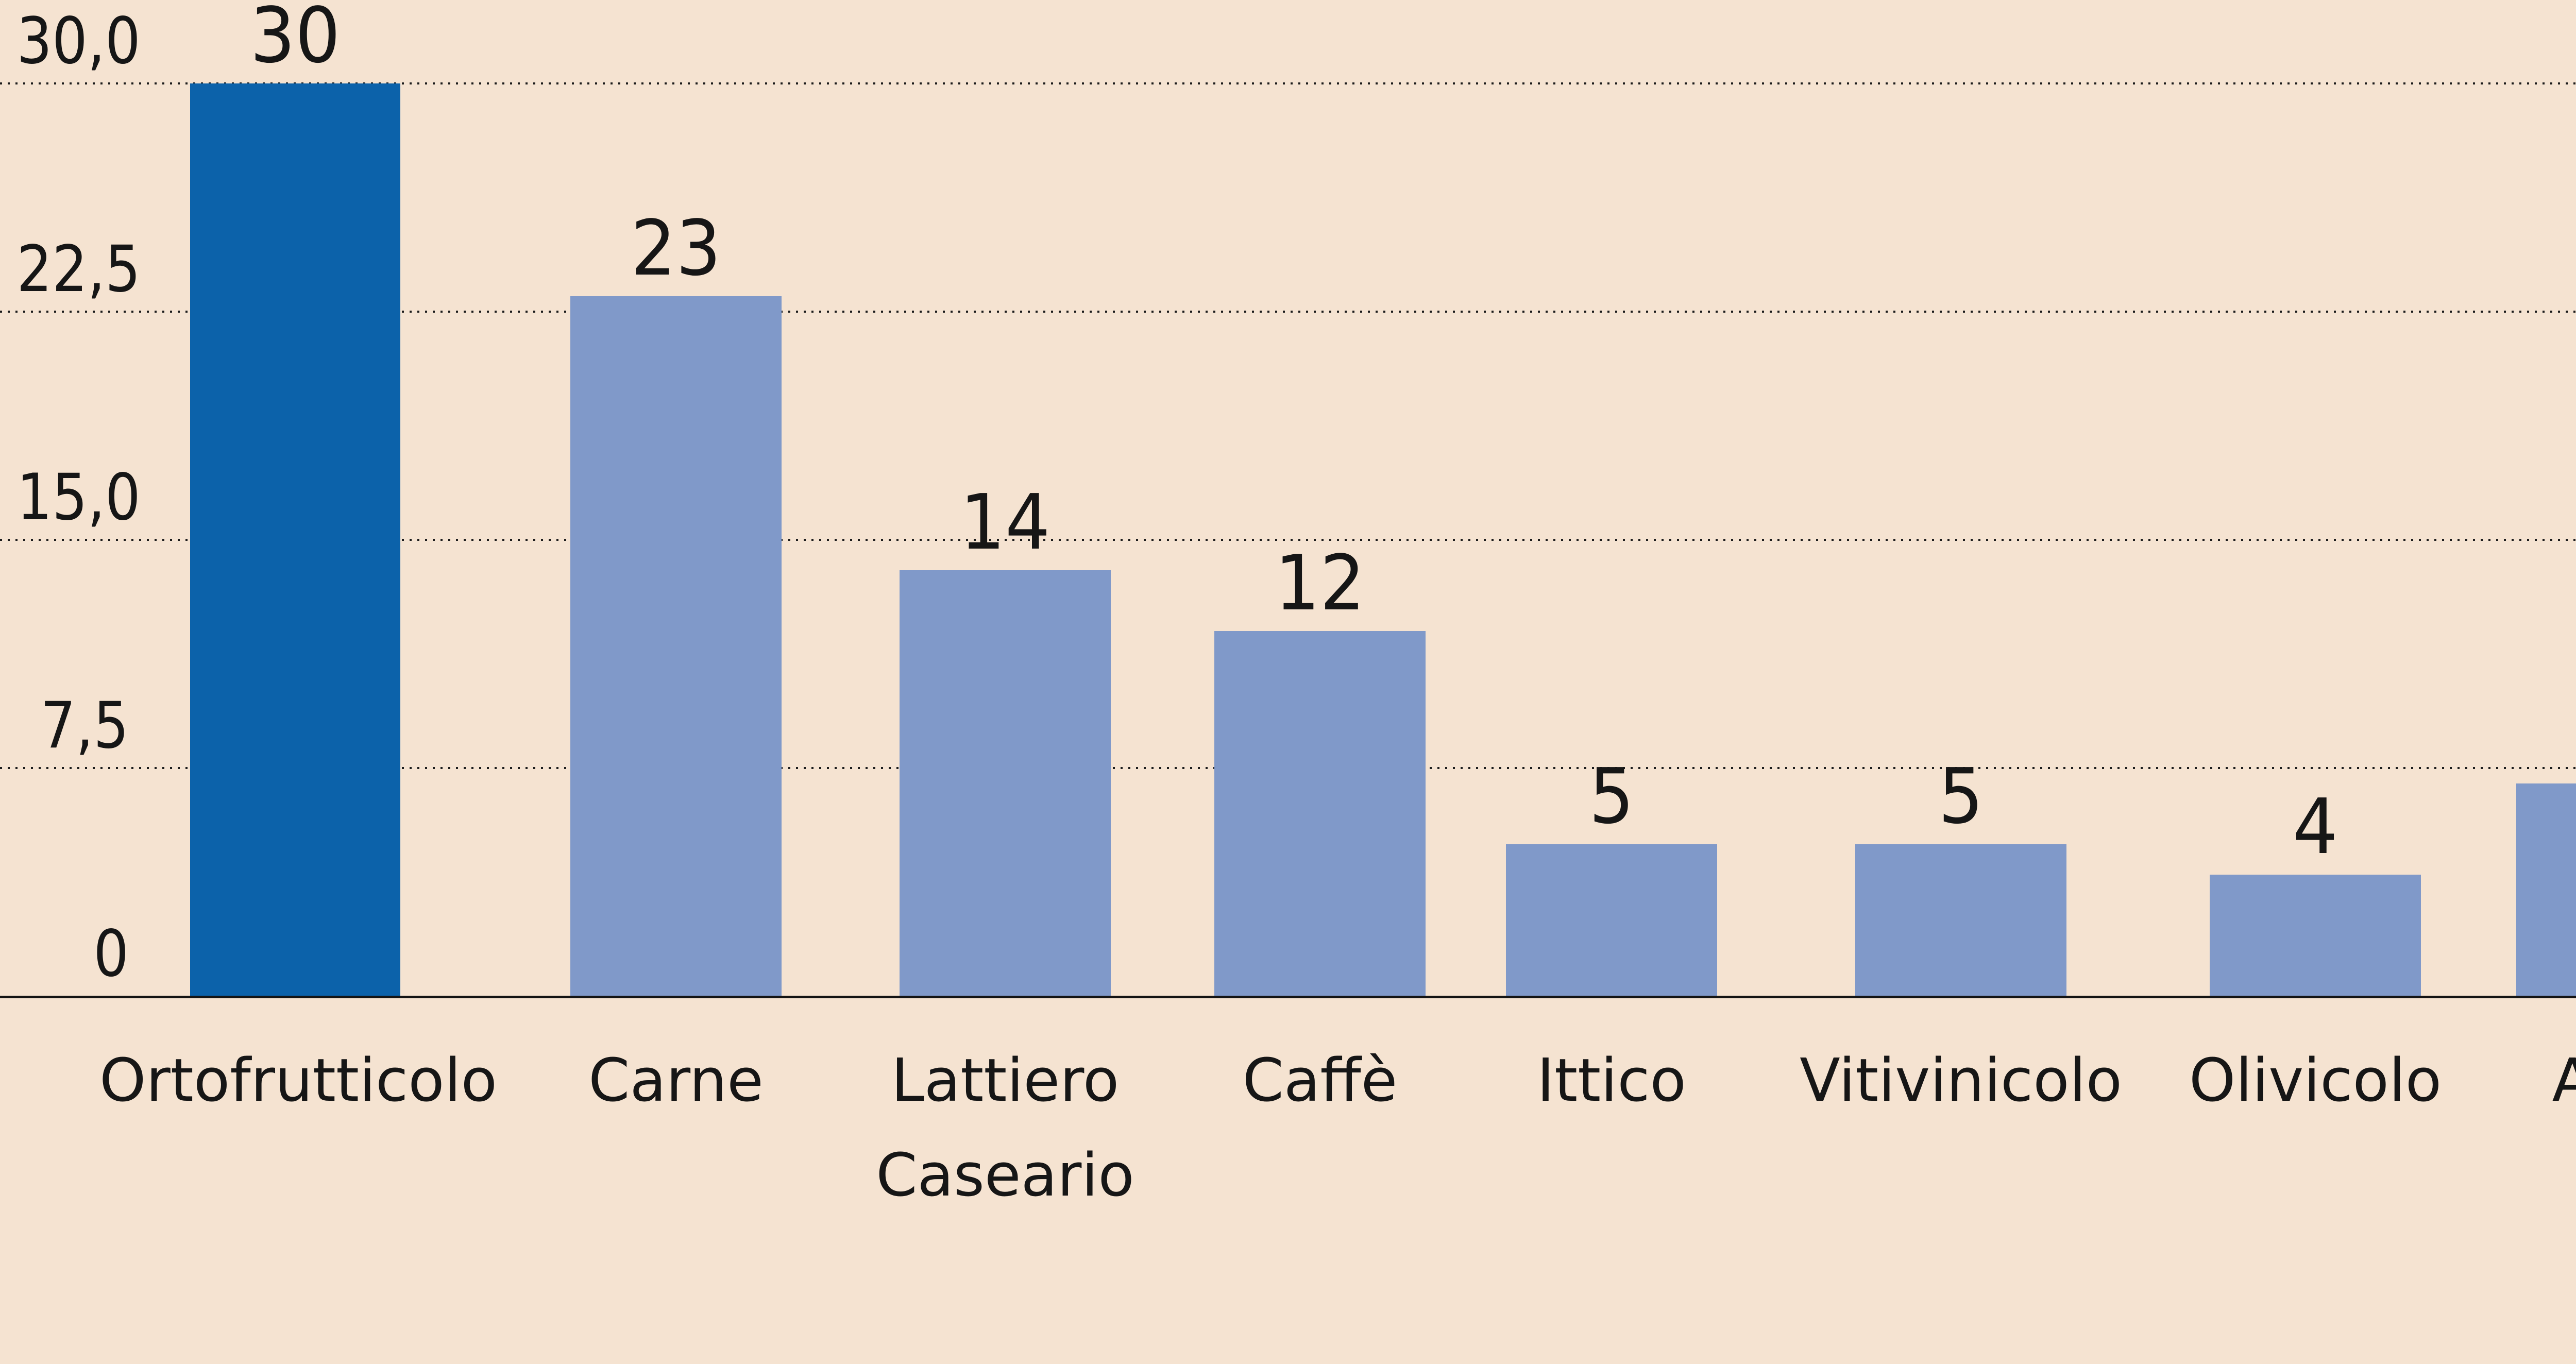  Describe the element at coordinates (1612, 920) in the screenshot. I see `bar-ittico` at that location.